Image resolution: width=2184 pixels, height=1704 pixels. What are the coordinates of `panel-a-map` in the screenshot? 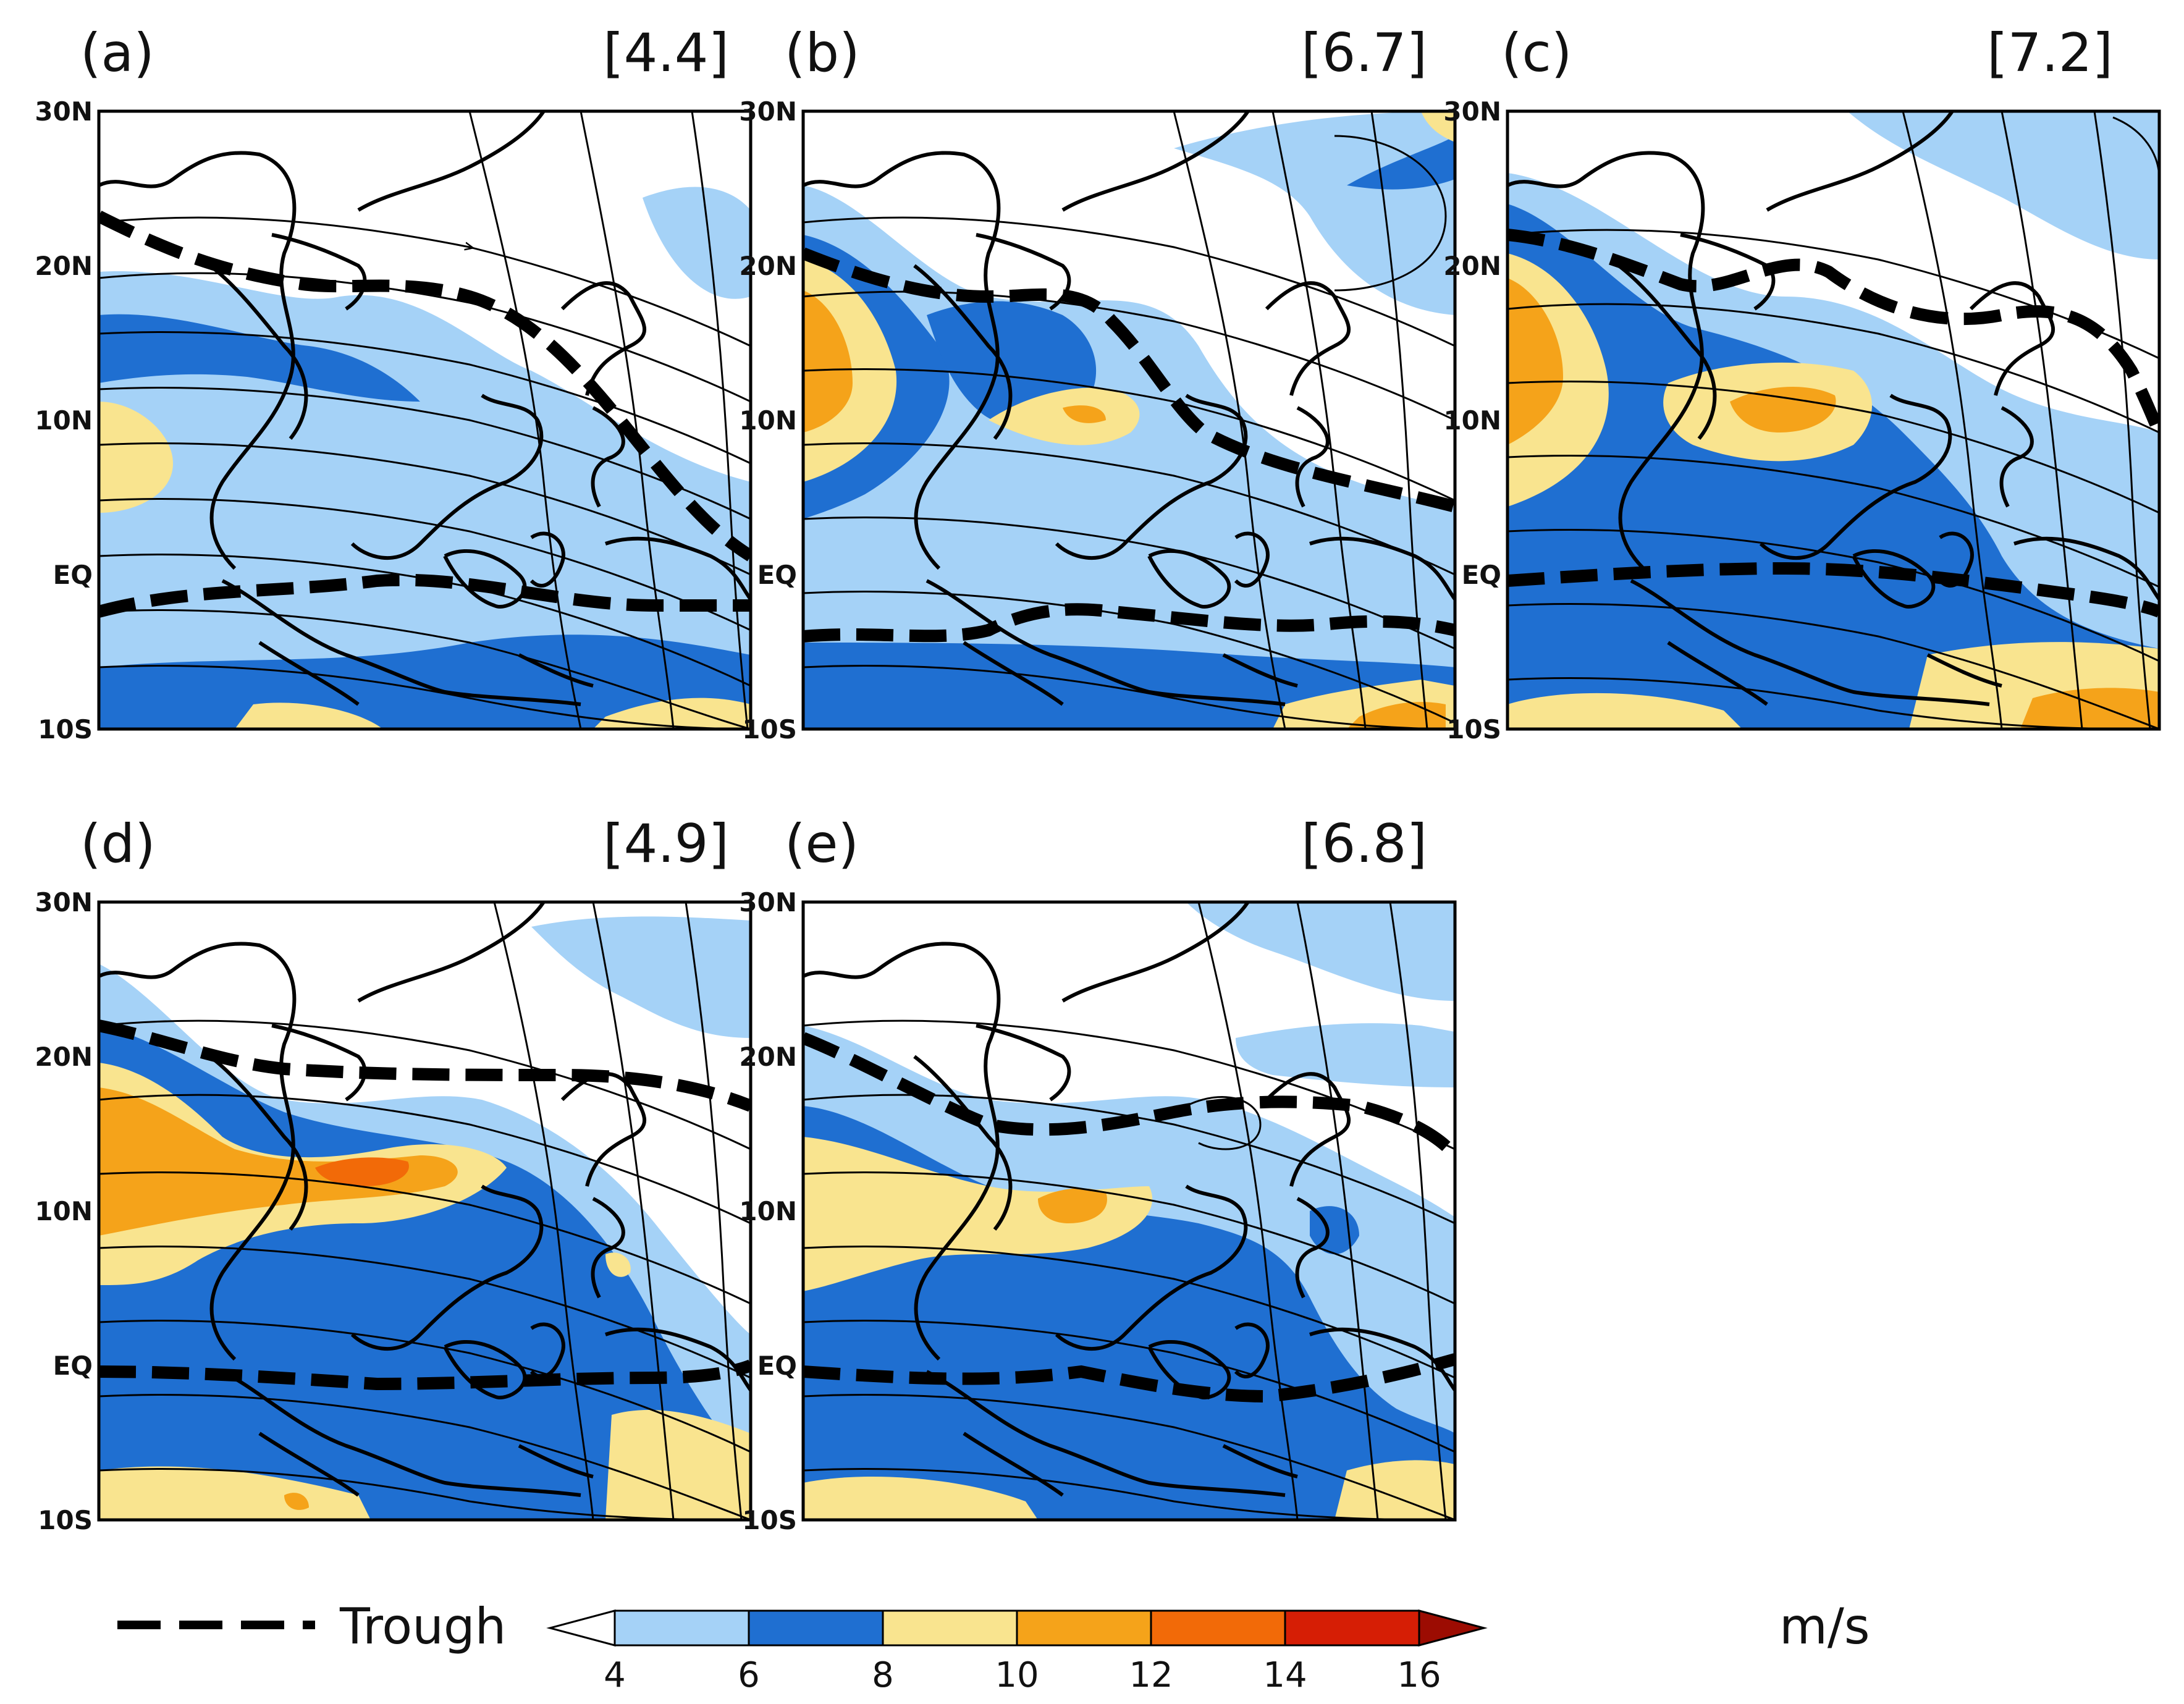 It's located at (425, 420).